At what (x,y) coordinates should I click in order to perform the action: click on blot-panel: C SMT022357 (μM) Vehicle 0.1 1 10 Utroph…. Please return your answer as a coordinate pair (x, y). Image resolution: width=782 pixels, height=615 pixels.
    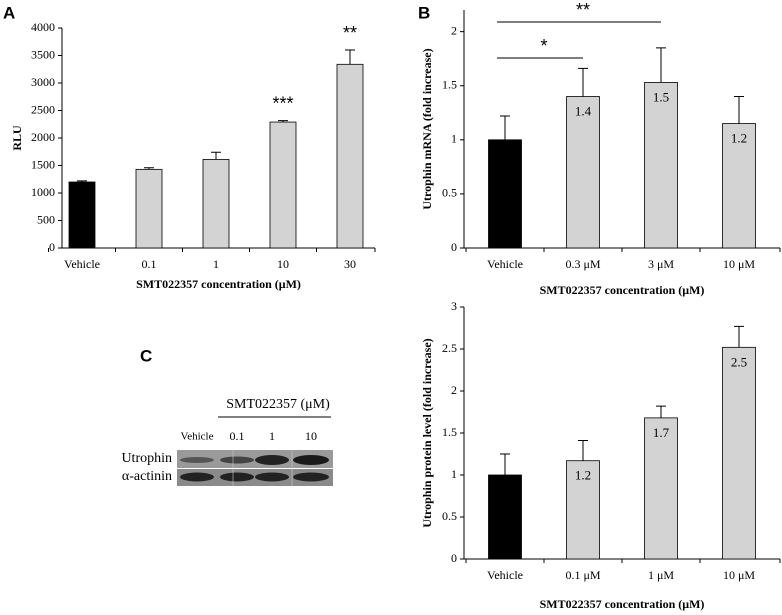
    Looking at the image, I should click on (227, 416).